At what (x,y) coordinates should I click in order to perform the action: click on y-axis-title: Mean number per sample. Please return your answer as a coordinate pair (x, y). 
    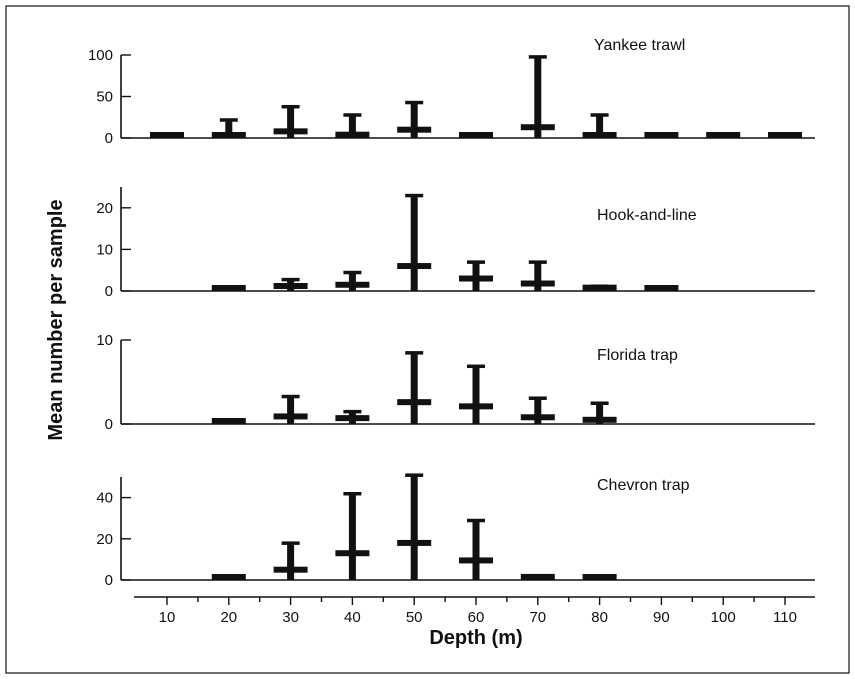
    Looking at the image, I should click on (56, 319).